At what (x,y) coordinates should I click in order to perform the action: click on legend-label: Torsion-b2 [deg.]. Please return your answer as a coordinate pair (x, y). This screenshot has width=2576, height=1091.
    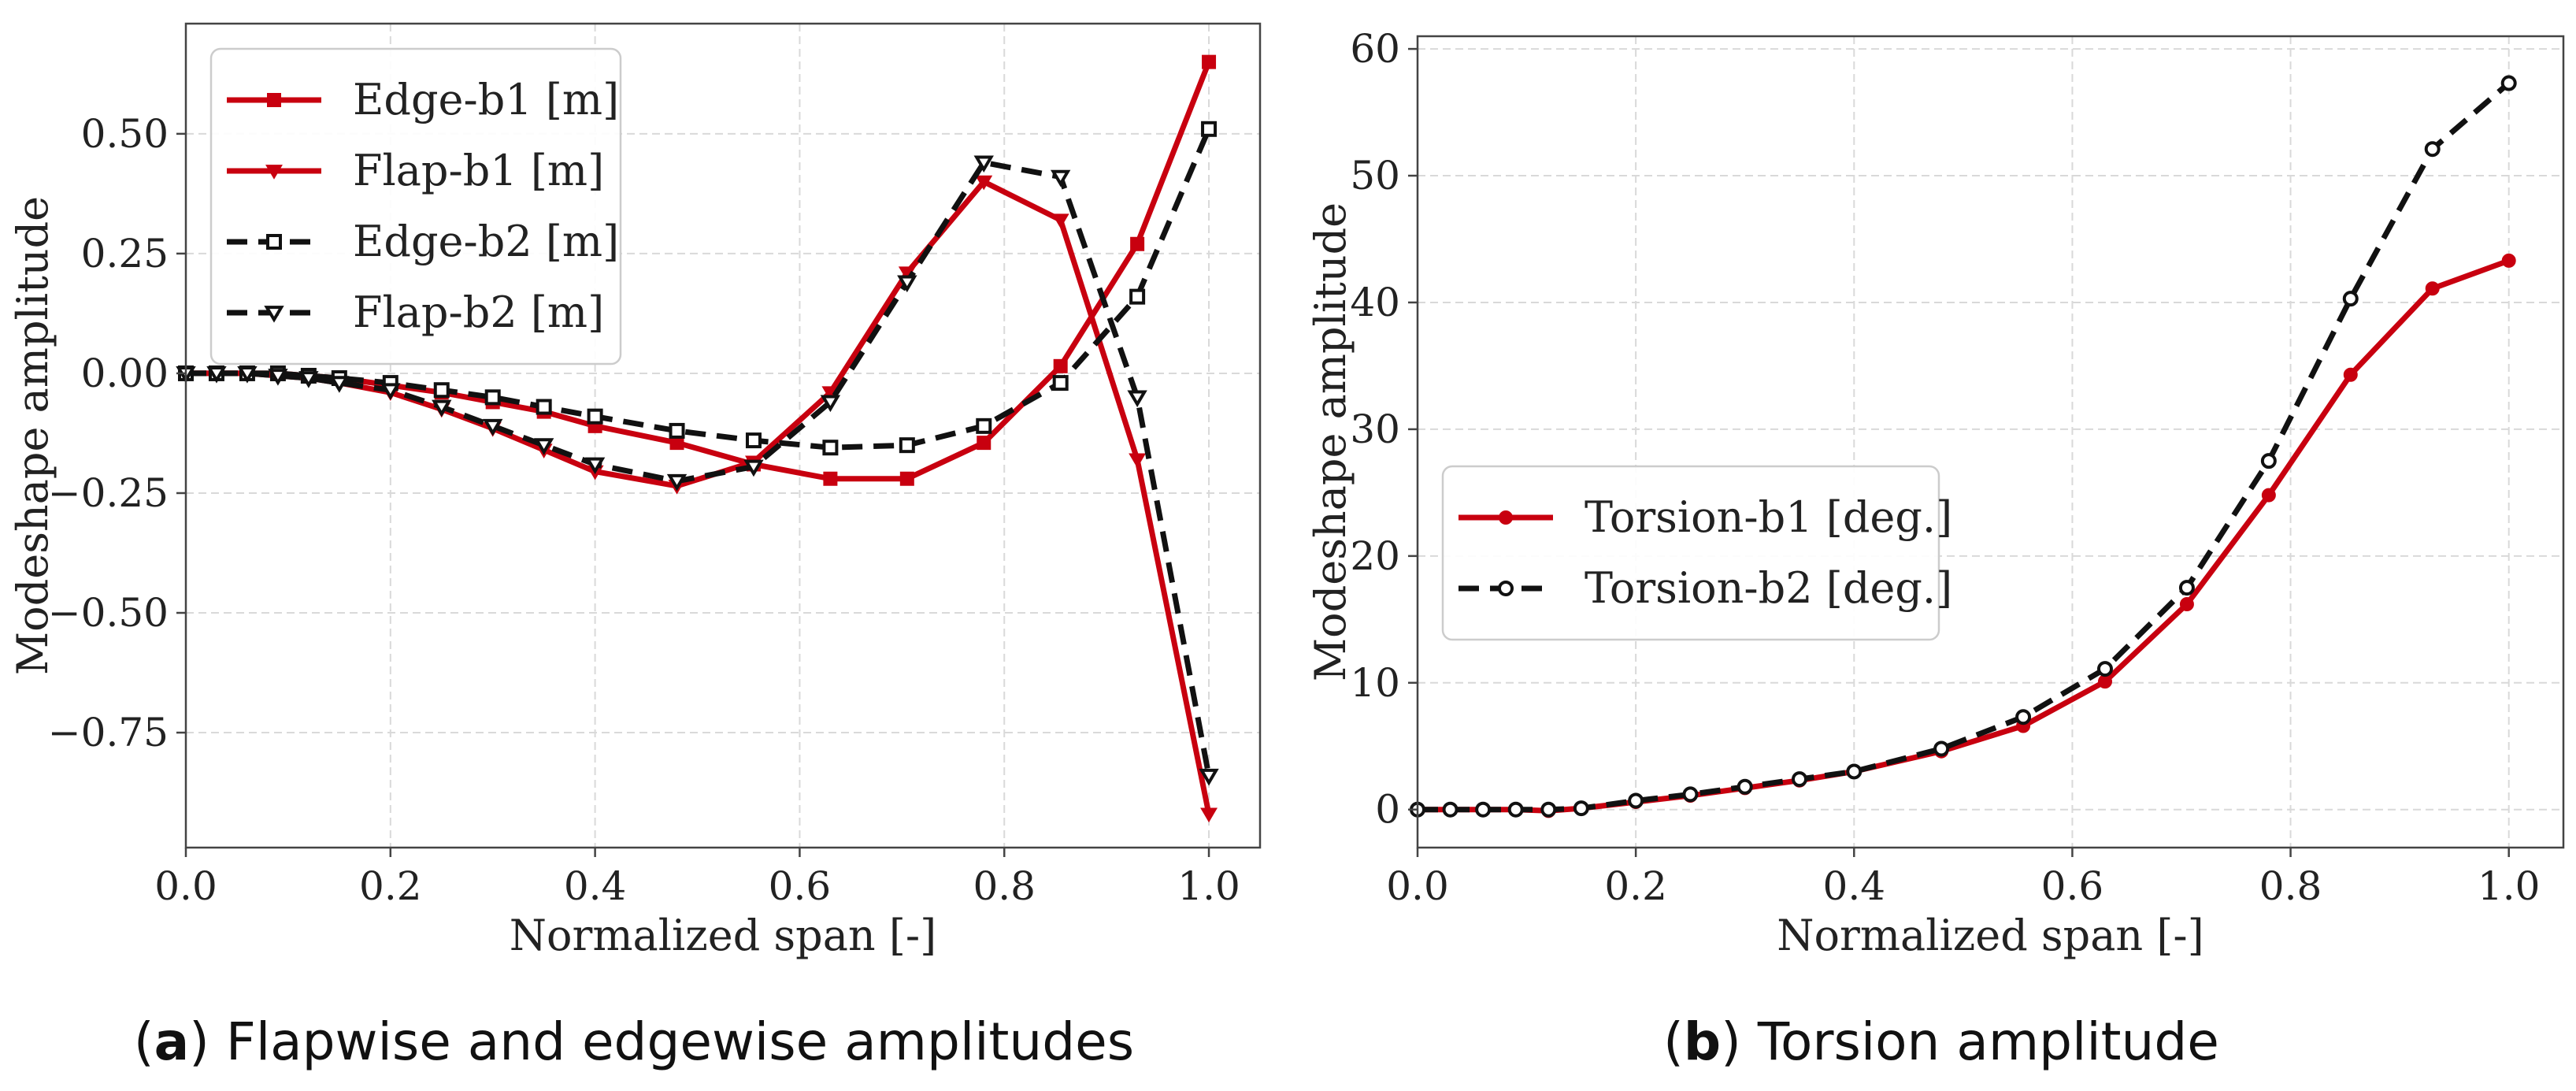
    Looking at the image, I should click on (1768, 588).